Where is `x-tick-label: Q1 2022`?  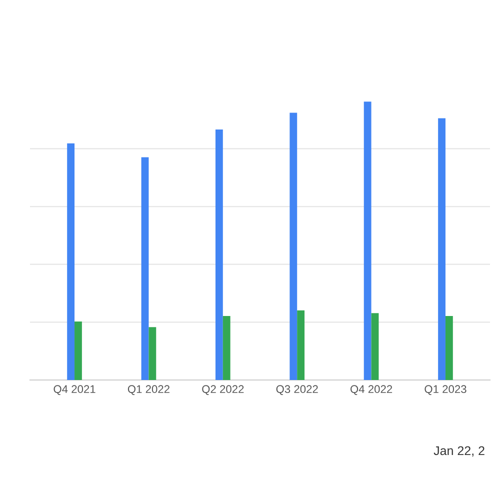
x-tick-label: Q1 2022 is located at coordinates (149, 390).